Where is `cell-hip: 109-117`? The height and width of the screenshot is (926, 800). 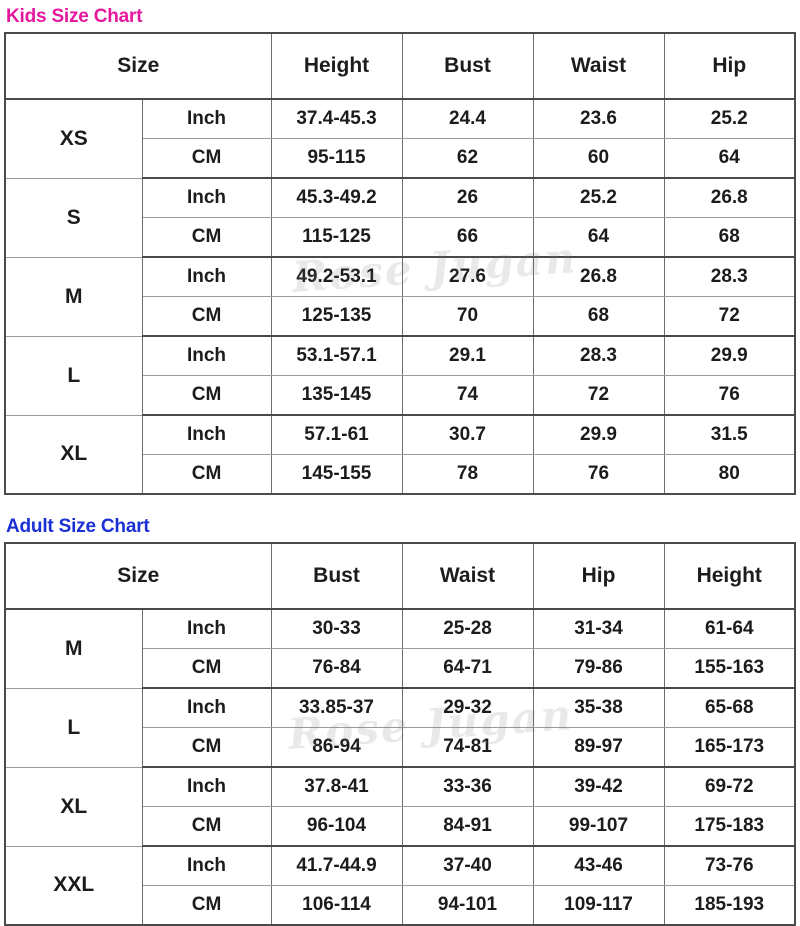
cell-hip: 109-117 is located at coordinates (598, 905).